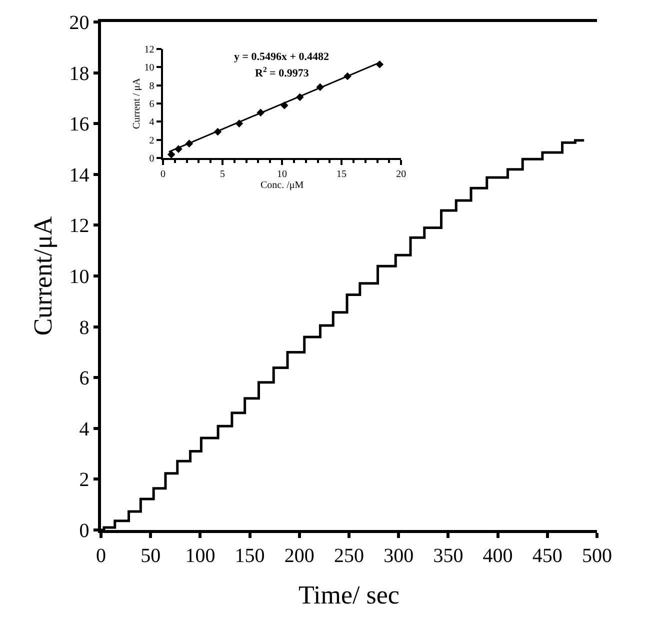 Image resolution: width=659 pixels, height=617 pixels. Describe the element at coordinates (299, 555) in the screenshot. I see `x-tick-label: 200` at that location.